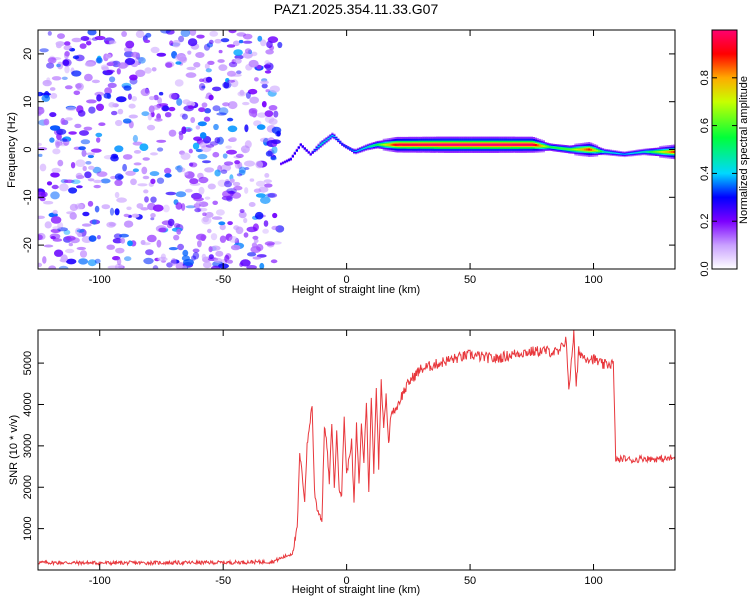 The width and height of the screenshot is (750, 600). What do you see at coordinates (705, 268) in the screenshot?
I see `colorbar-tick-label: 0.0` at bounding box center [705, 268].